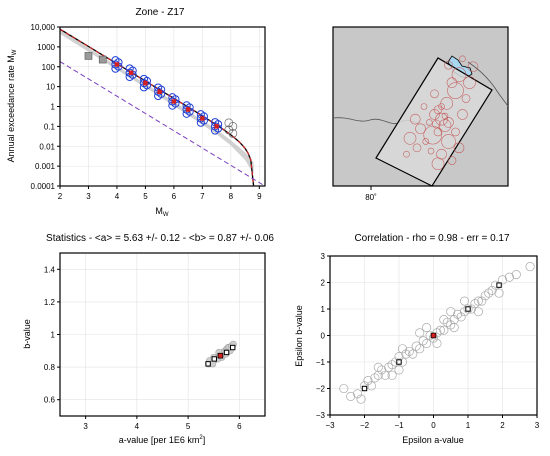  What do you see at coordinates (323, 283) in the screenshot?
I see `y-tick-label: 2` at bounding box center [323, 283].